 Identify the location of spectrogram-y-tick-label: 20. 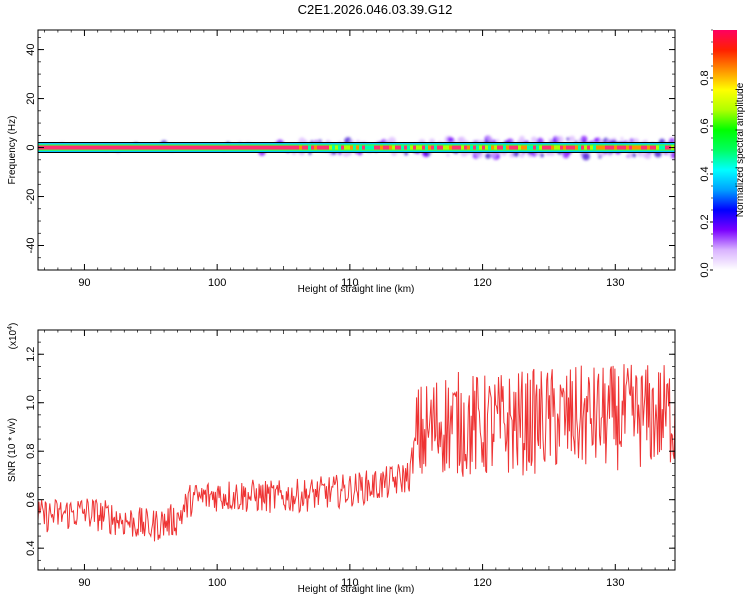
(31, 98).